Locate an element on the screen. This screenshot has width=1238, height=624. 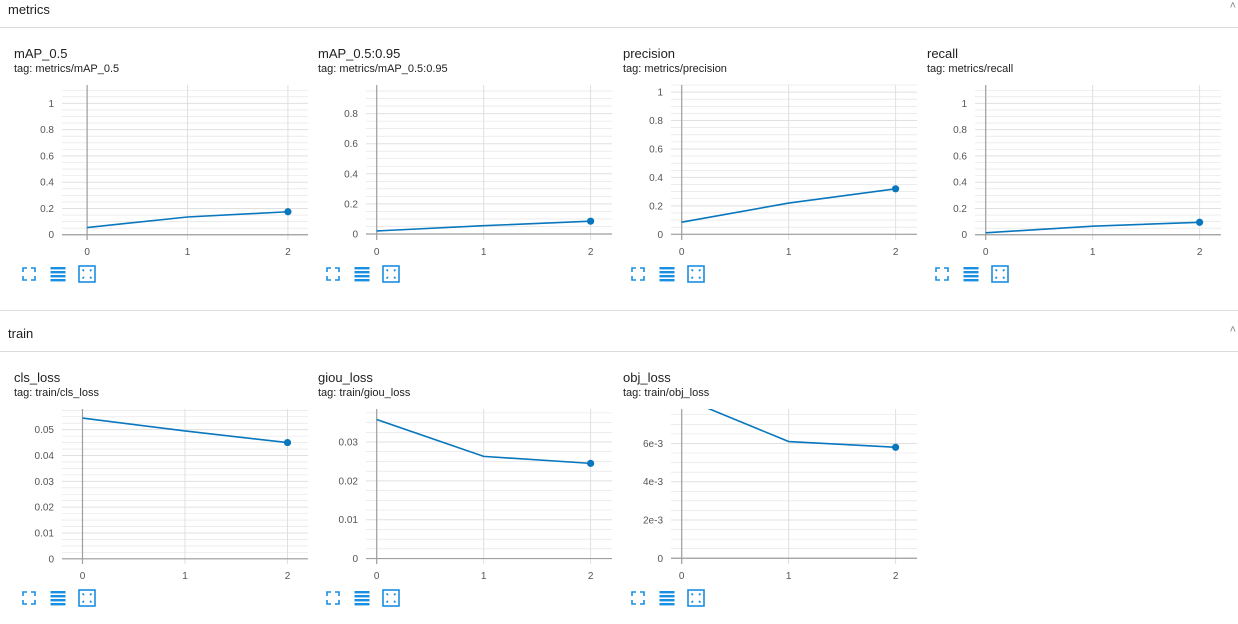
y-tick-label: 6e-3 is located at coordinates (653, 444).